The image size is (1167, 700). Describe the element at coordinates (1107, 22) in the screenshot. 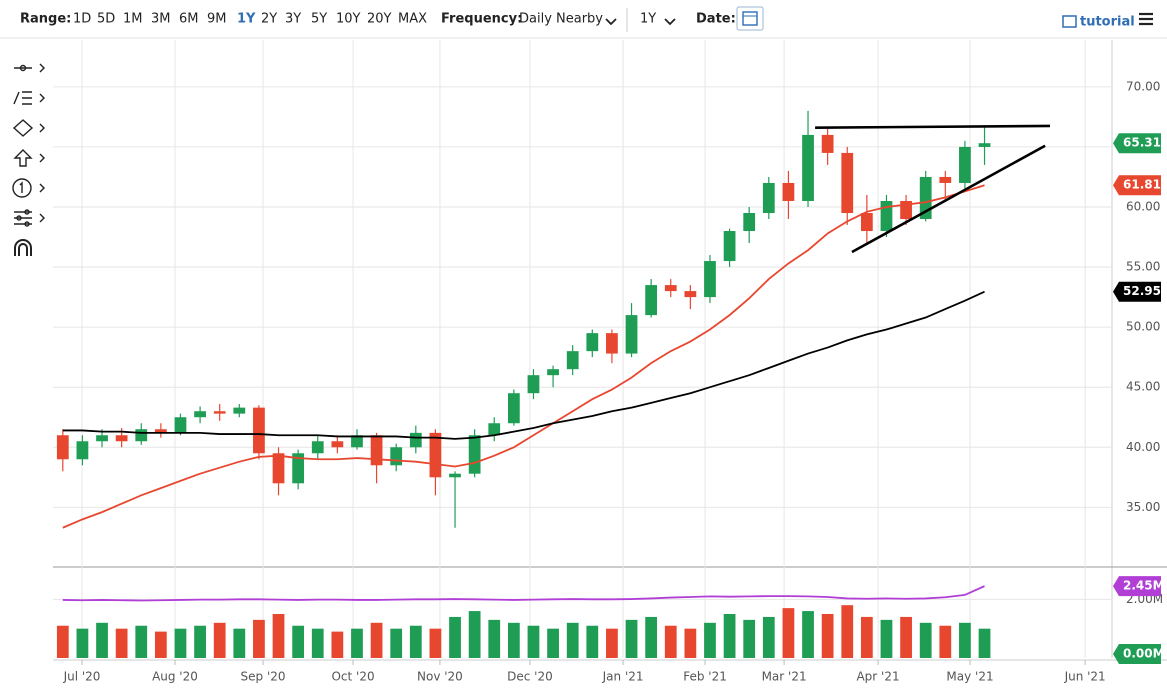

I see `tutorial-text: tutorial` at that location.